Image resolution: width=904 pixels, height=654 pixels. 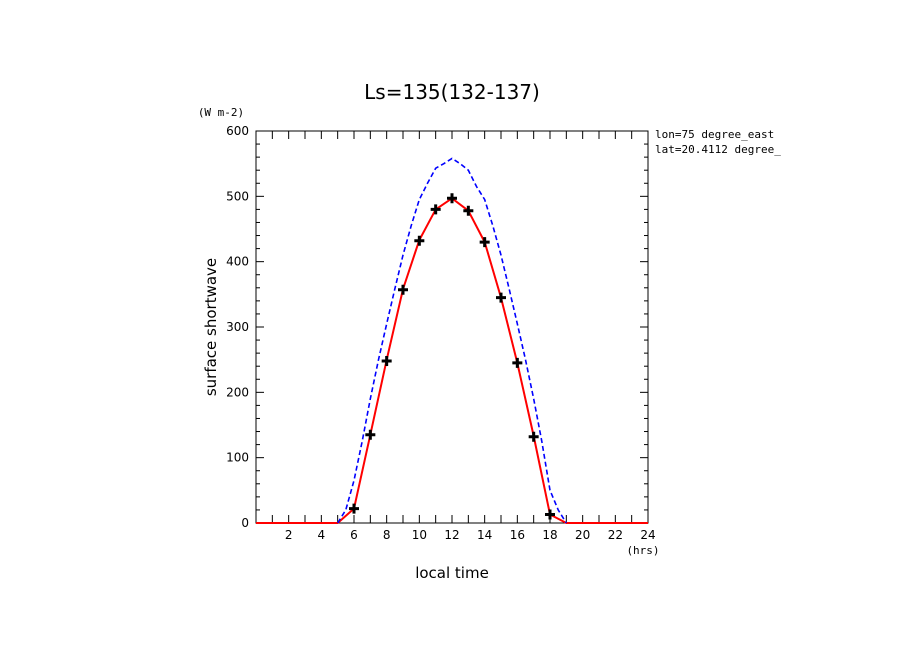 I want to click on x-tick-label: 14, so click(x=484, y=535).